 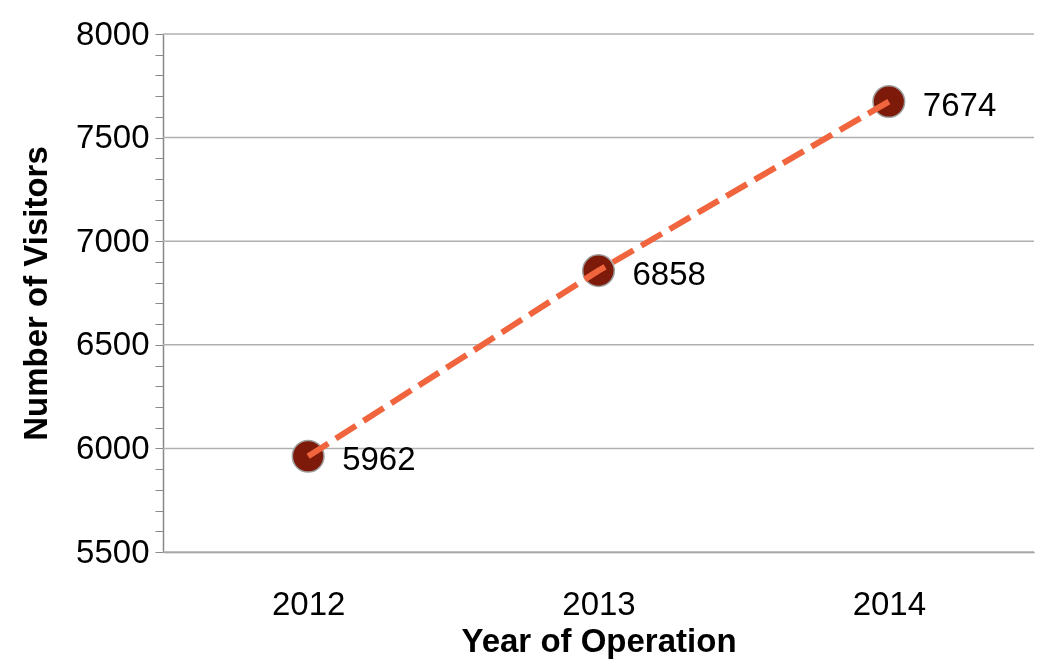 What do you see at coordinates (113, 33) in the screenshot?
I see `y-tick-label: 8000` at bounding box center [113, 33].